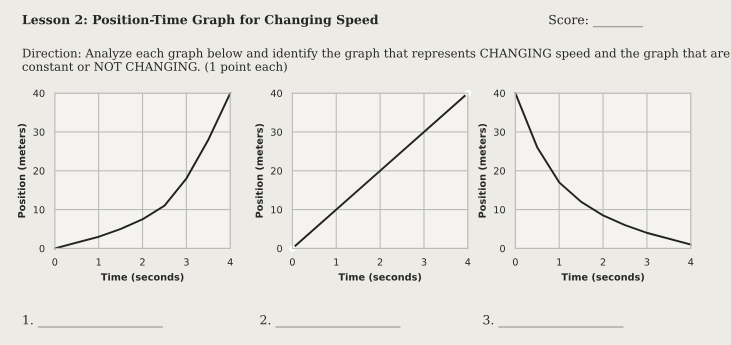 Image resolution: width=731 pixels, height=345 pixels. Describe the element at coordinates (596, 21) in the screenshot. I see `text: Score: ________` at that location.